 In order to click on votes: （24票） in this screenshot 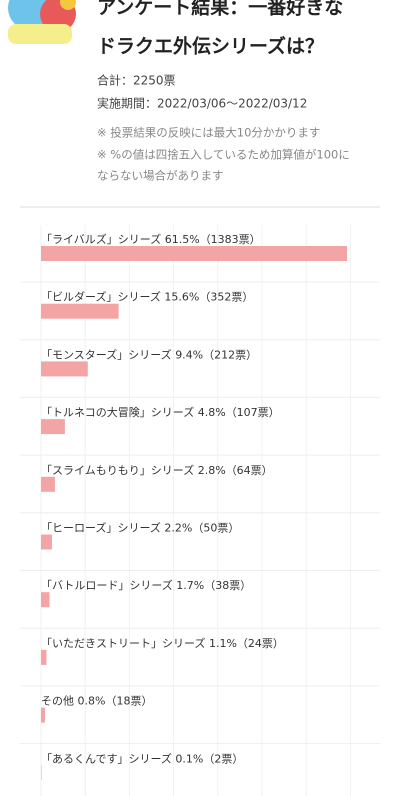, I will do `click(260, 643)`.